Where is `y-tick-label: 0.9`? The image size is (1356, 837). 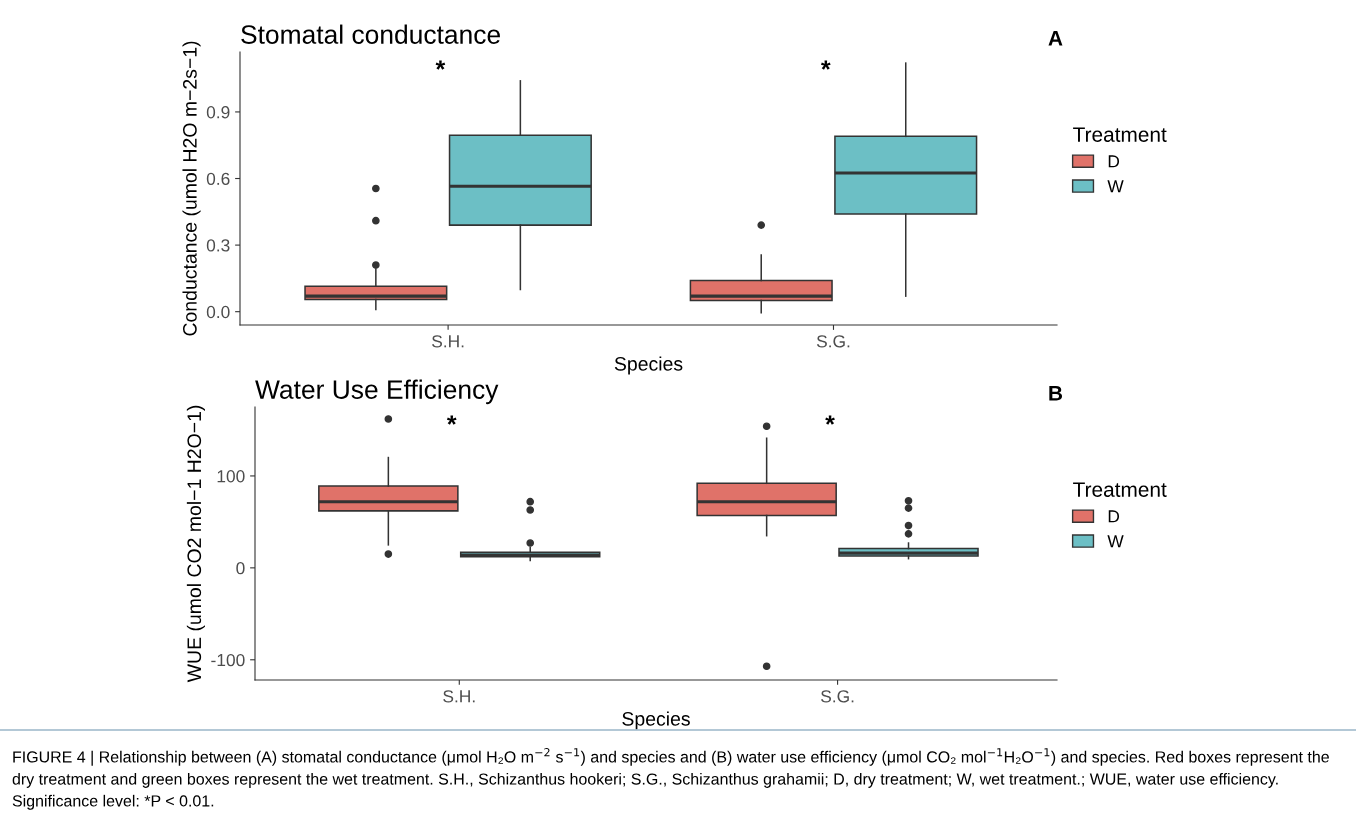
y-tick-label: 0.9 is located at coordinates (218, 112).